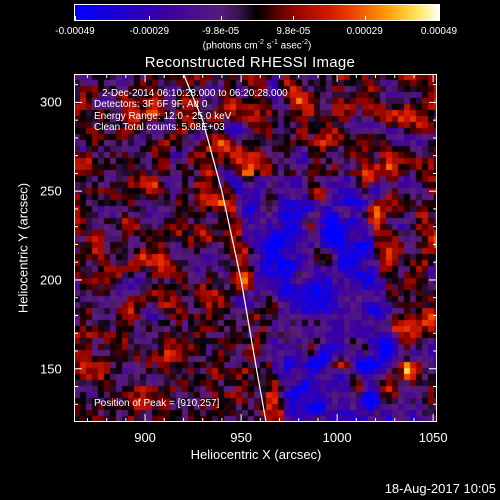 This screenshot has height=500, width=500. I want to click on colorbar-tick-label: -0.00029, so click(149, 31).